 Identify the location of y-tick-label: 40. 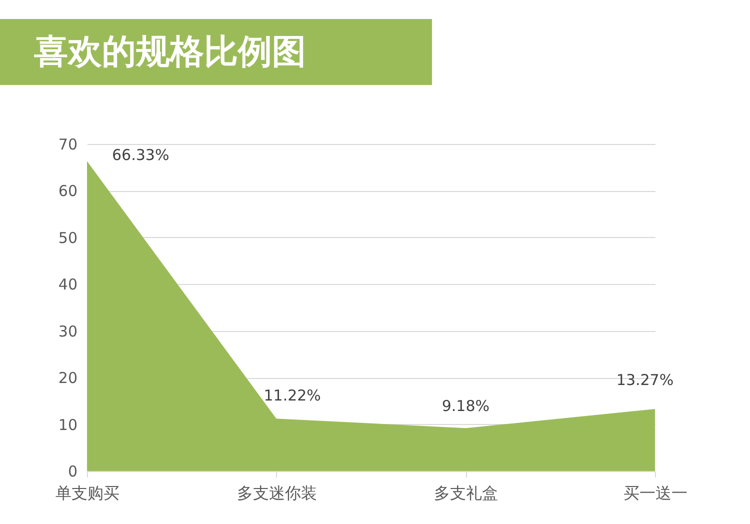
(68, 285).